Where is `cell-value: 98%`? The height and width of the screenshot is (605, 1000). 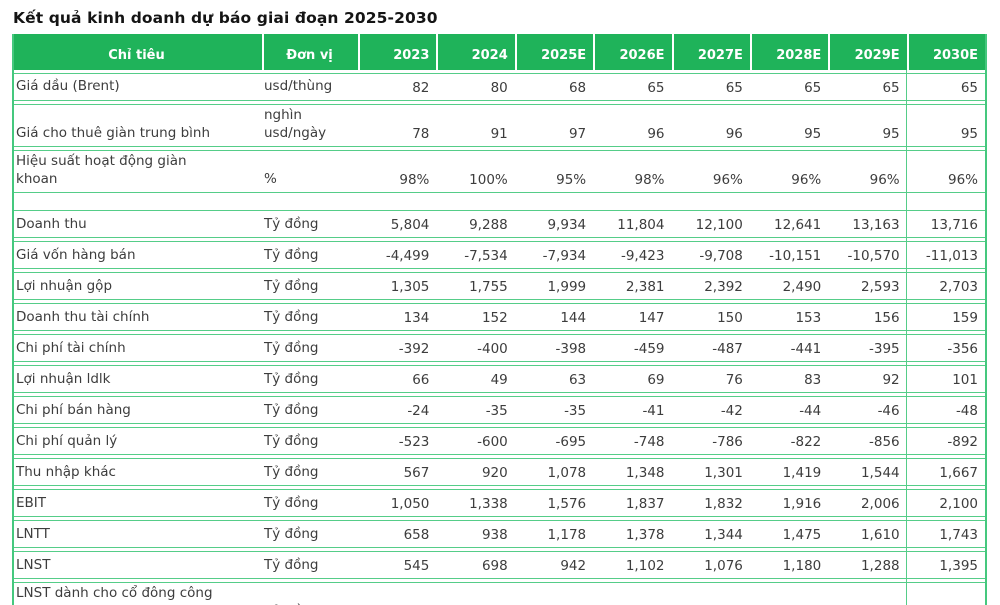
cell-value: 98% is located at coordinates (414, 180).